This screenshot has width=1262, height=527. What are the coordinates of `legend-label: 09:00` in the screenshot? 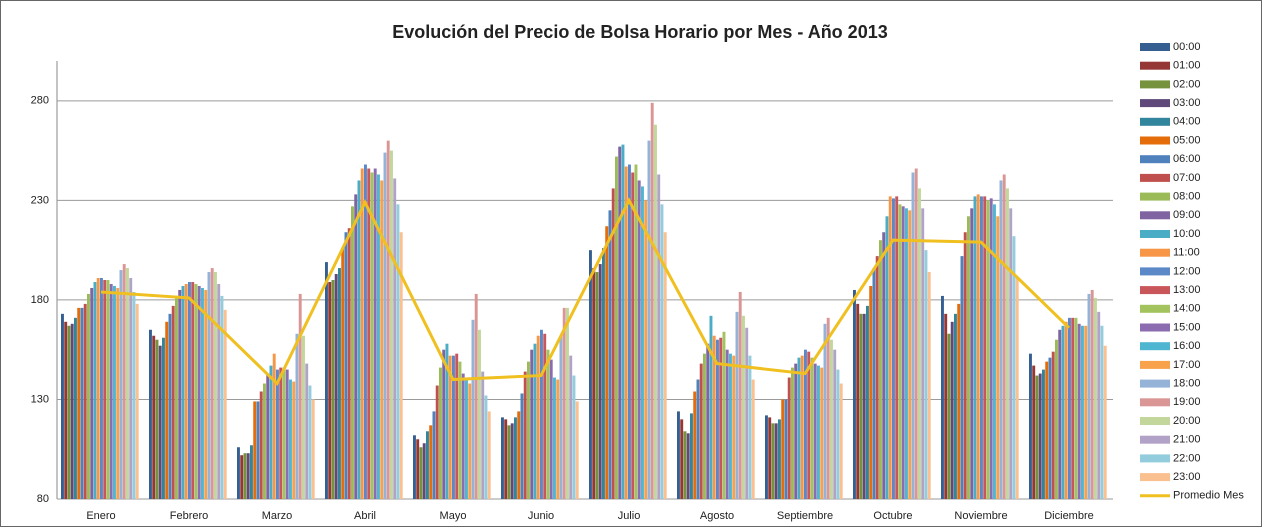 It's located at (1187, 215).